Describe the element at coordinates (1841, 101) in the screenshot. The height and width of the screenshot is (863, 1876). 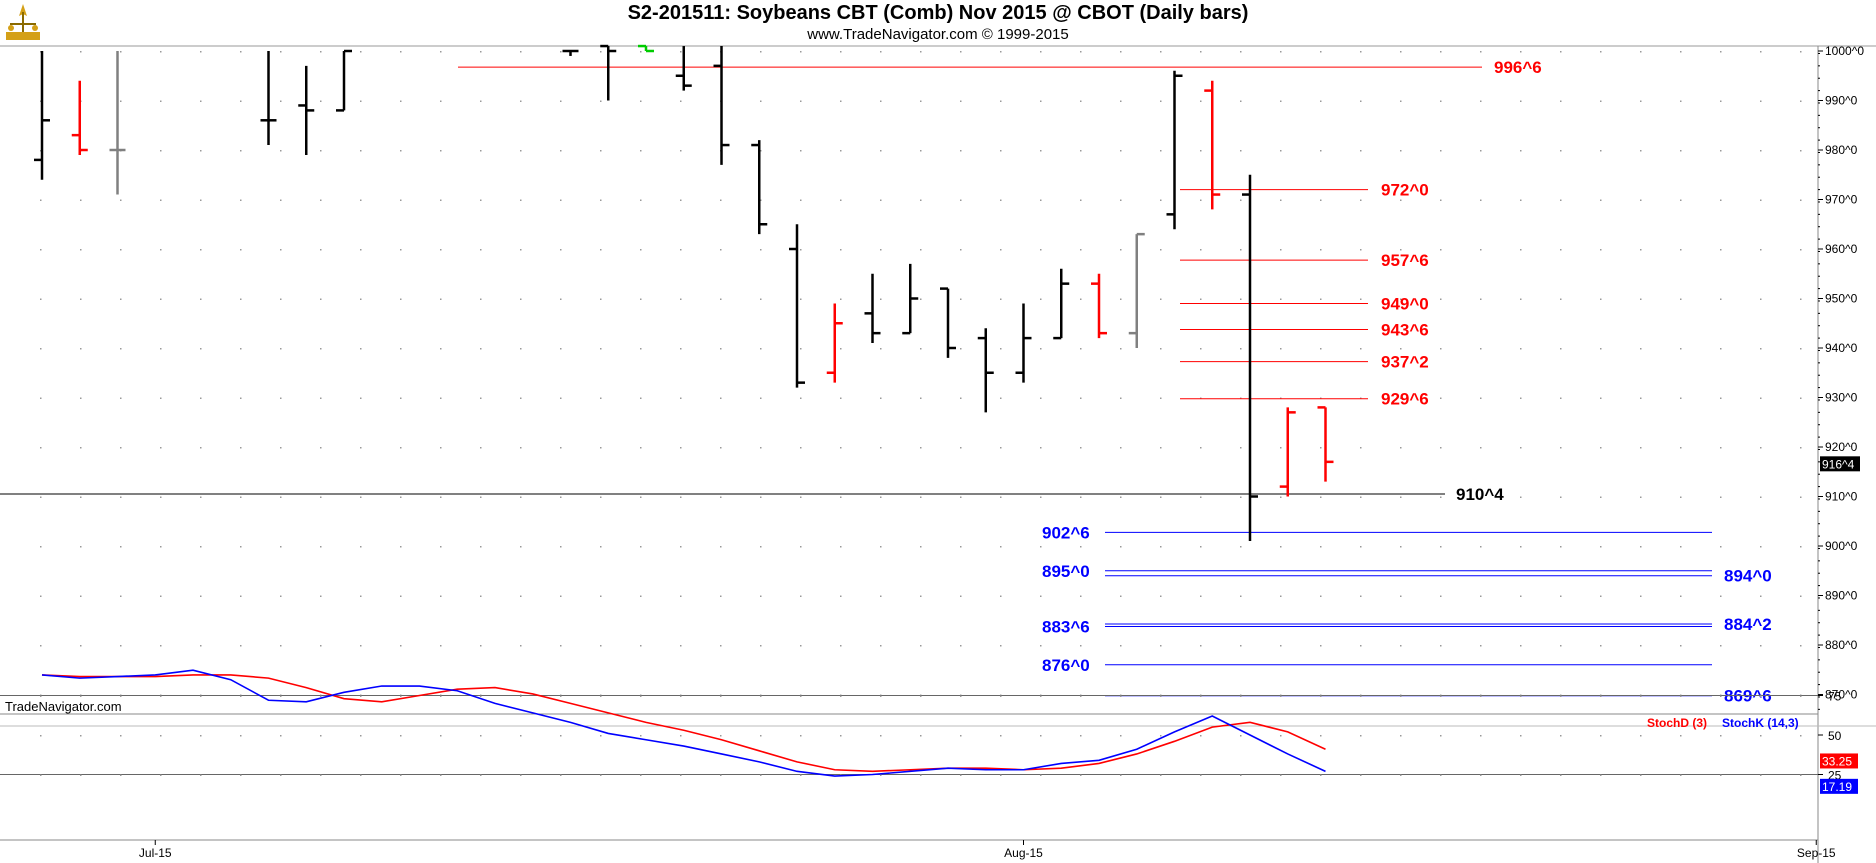
I see `price-tick-label: 990^0` at that location.